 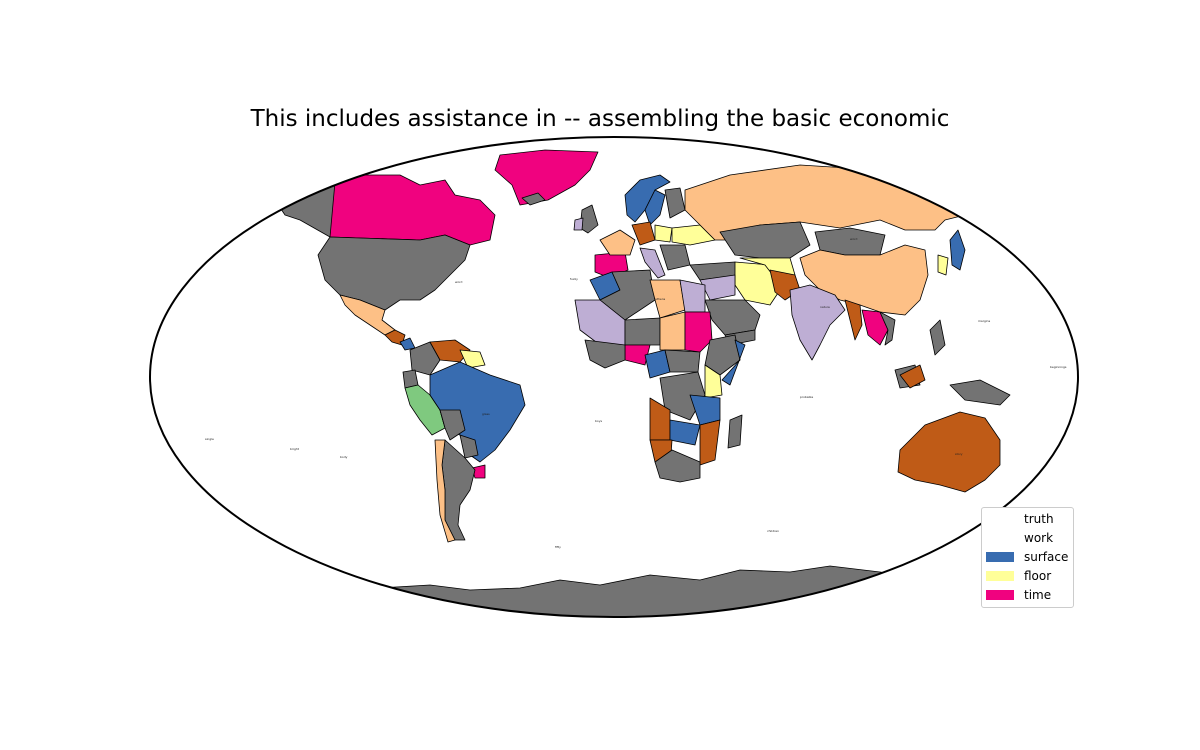 What do you see at coordinates (735, 431) in the screenshot?
I see `region-madagascar` at bounding box center [735, 431].